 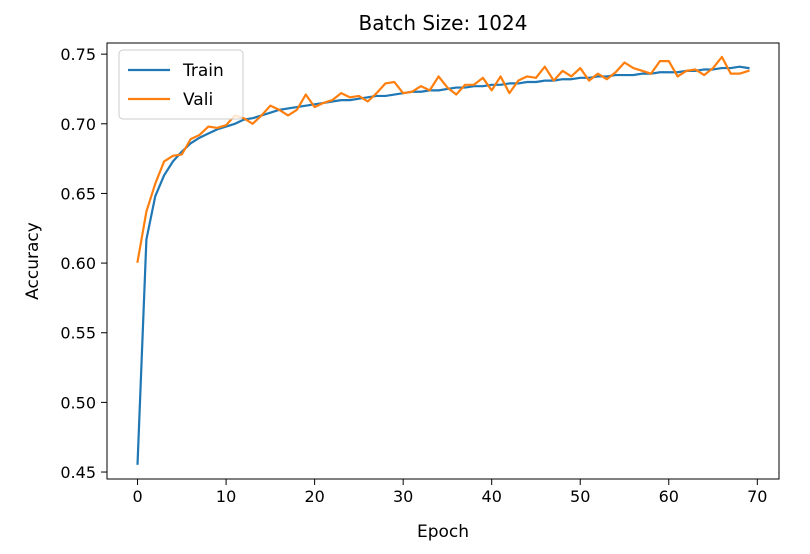 What do you see at coordinates (198, 100) in the screenshot?
I see `legend-label-vali: Vali` at bounding box center [198, 100].